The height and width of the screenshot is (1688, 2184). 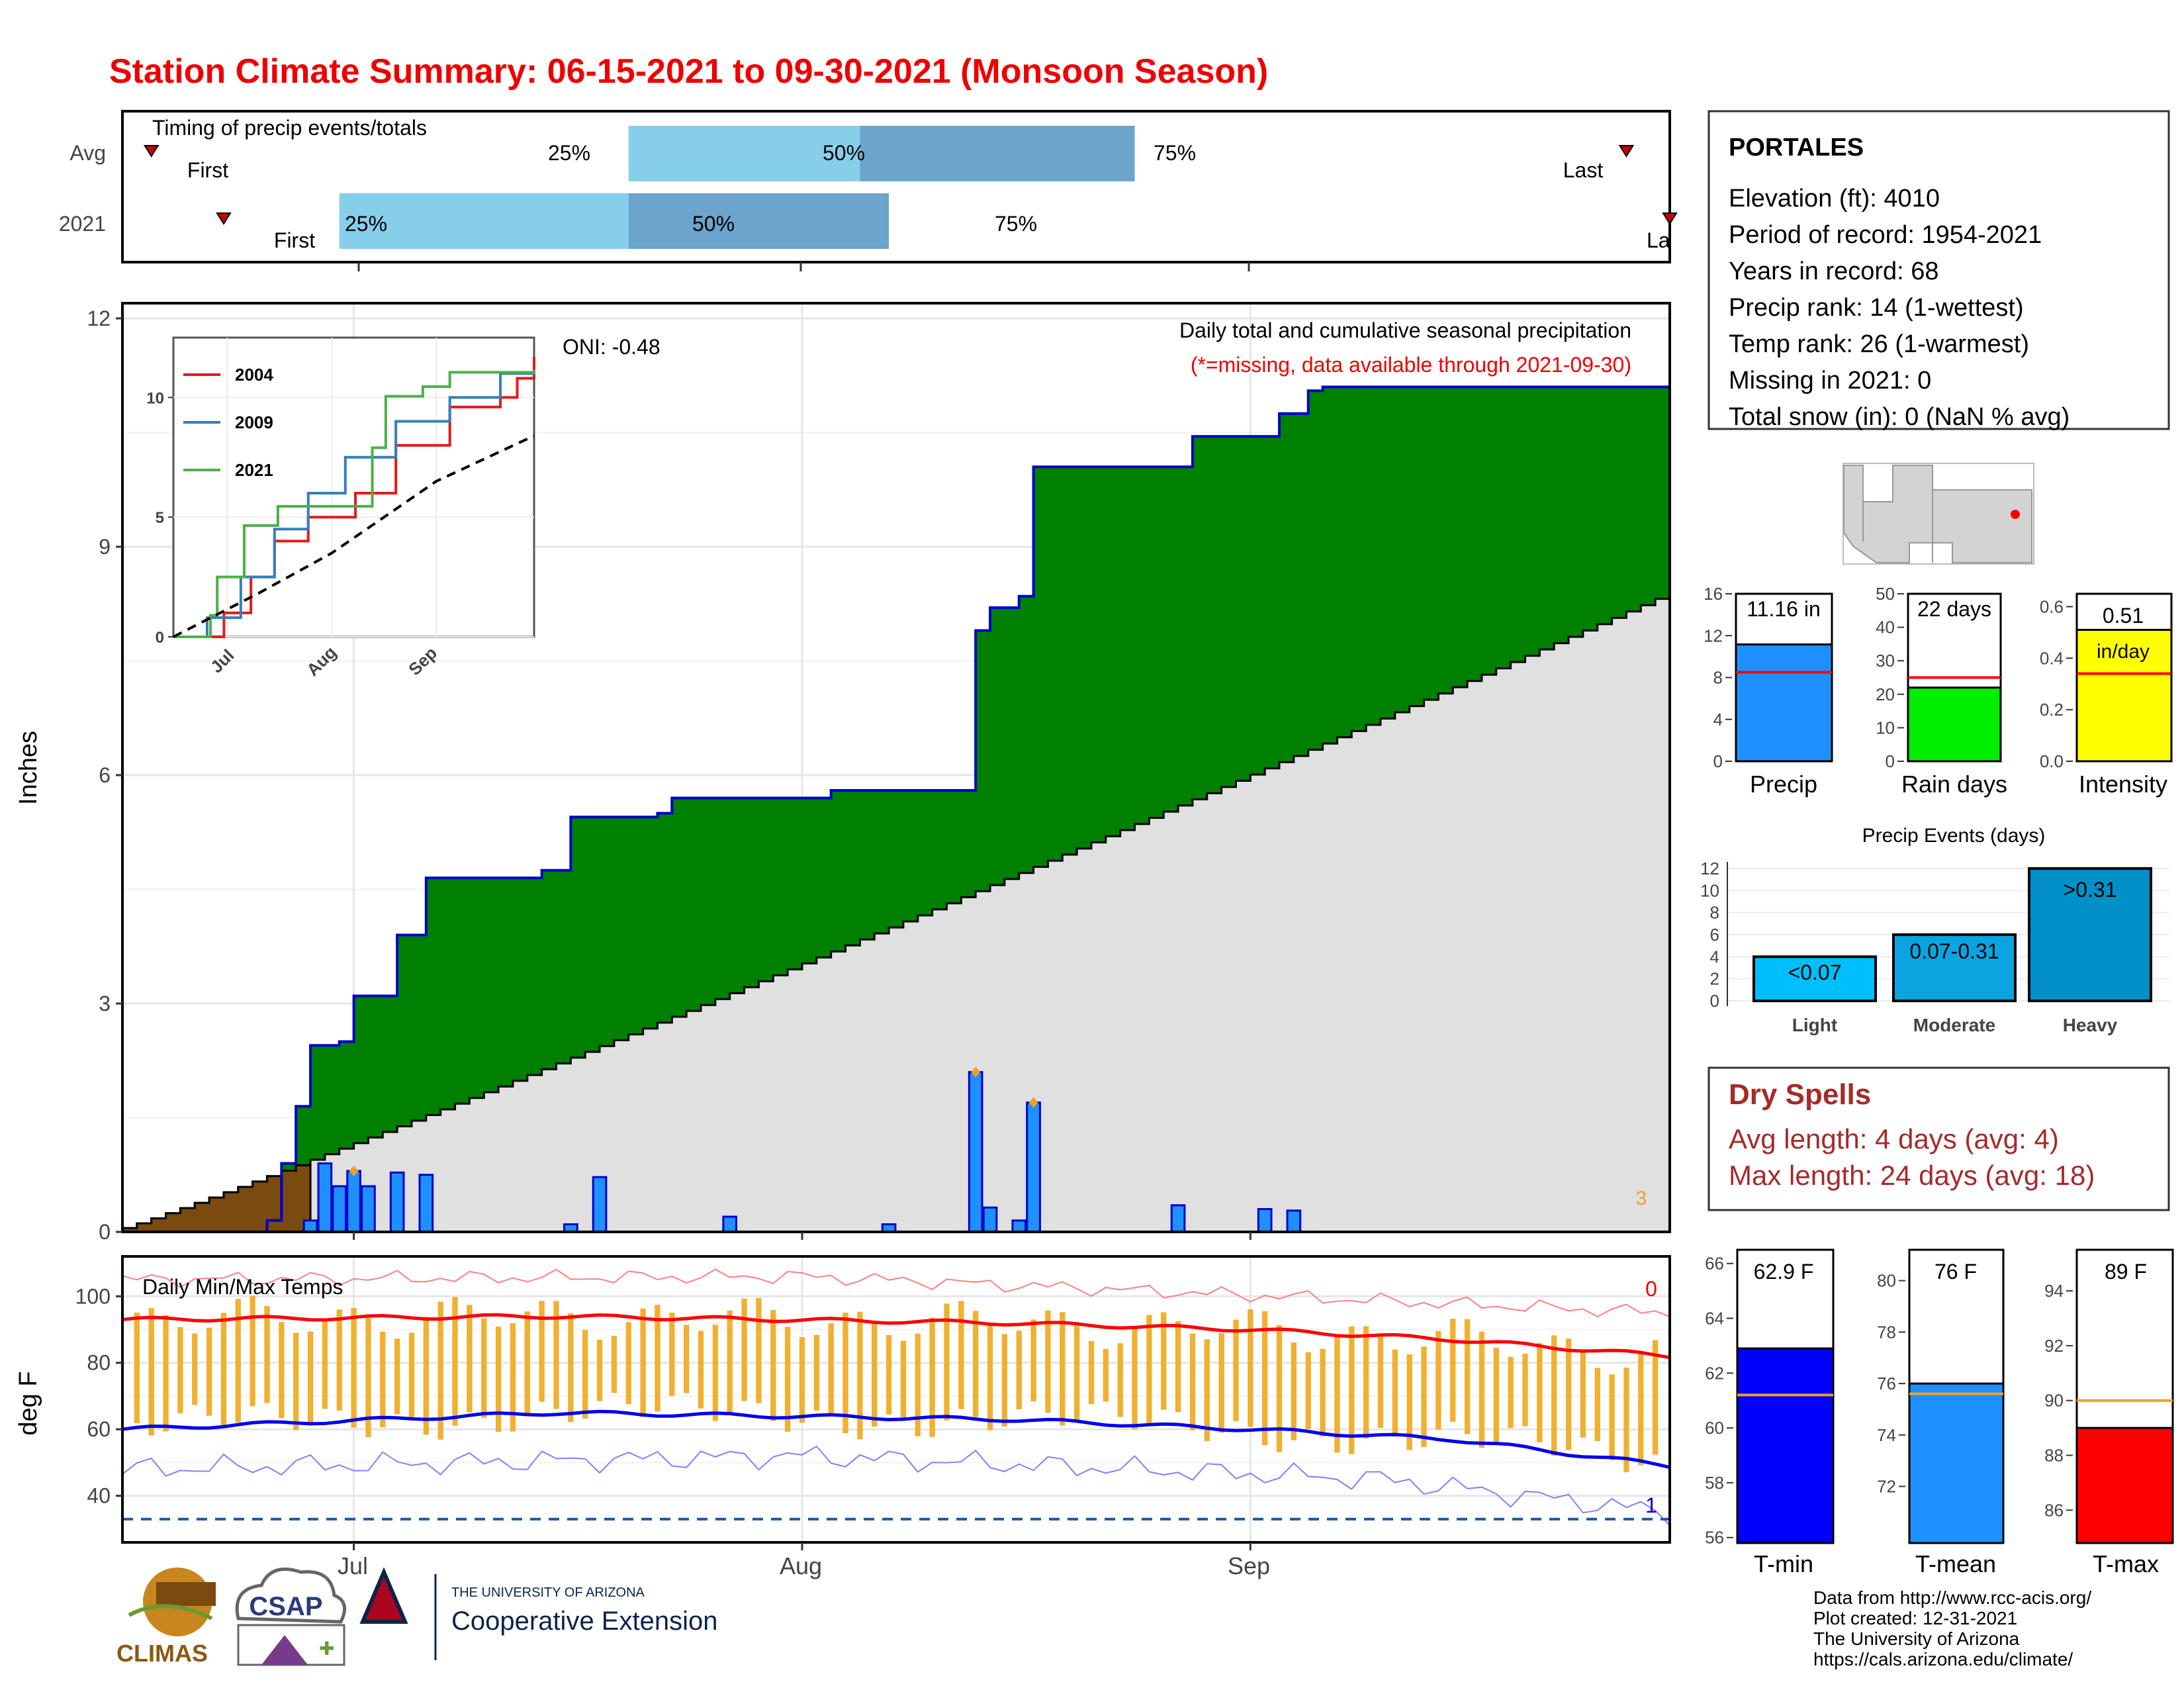 What do you see at coordinates (1954, 724) in the screenshot?
I see `raindays-summary-bar` at bounding box center [1954, 724].